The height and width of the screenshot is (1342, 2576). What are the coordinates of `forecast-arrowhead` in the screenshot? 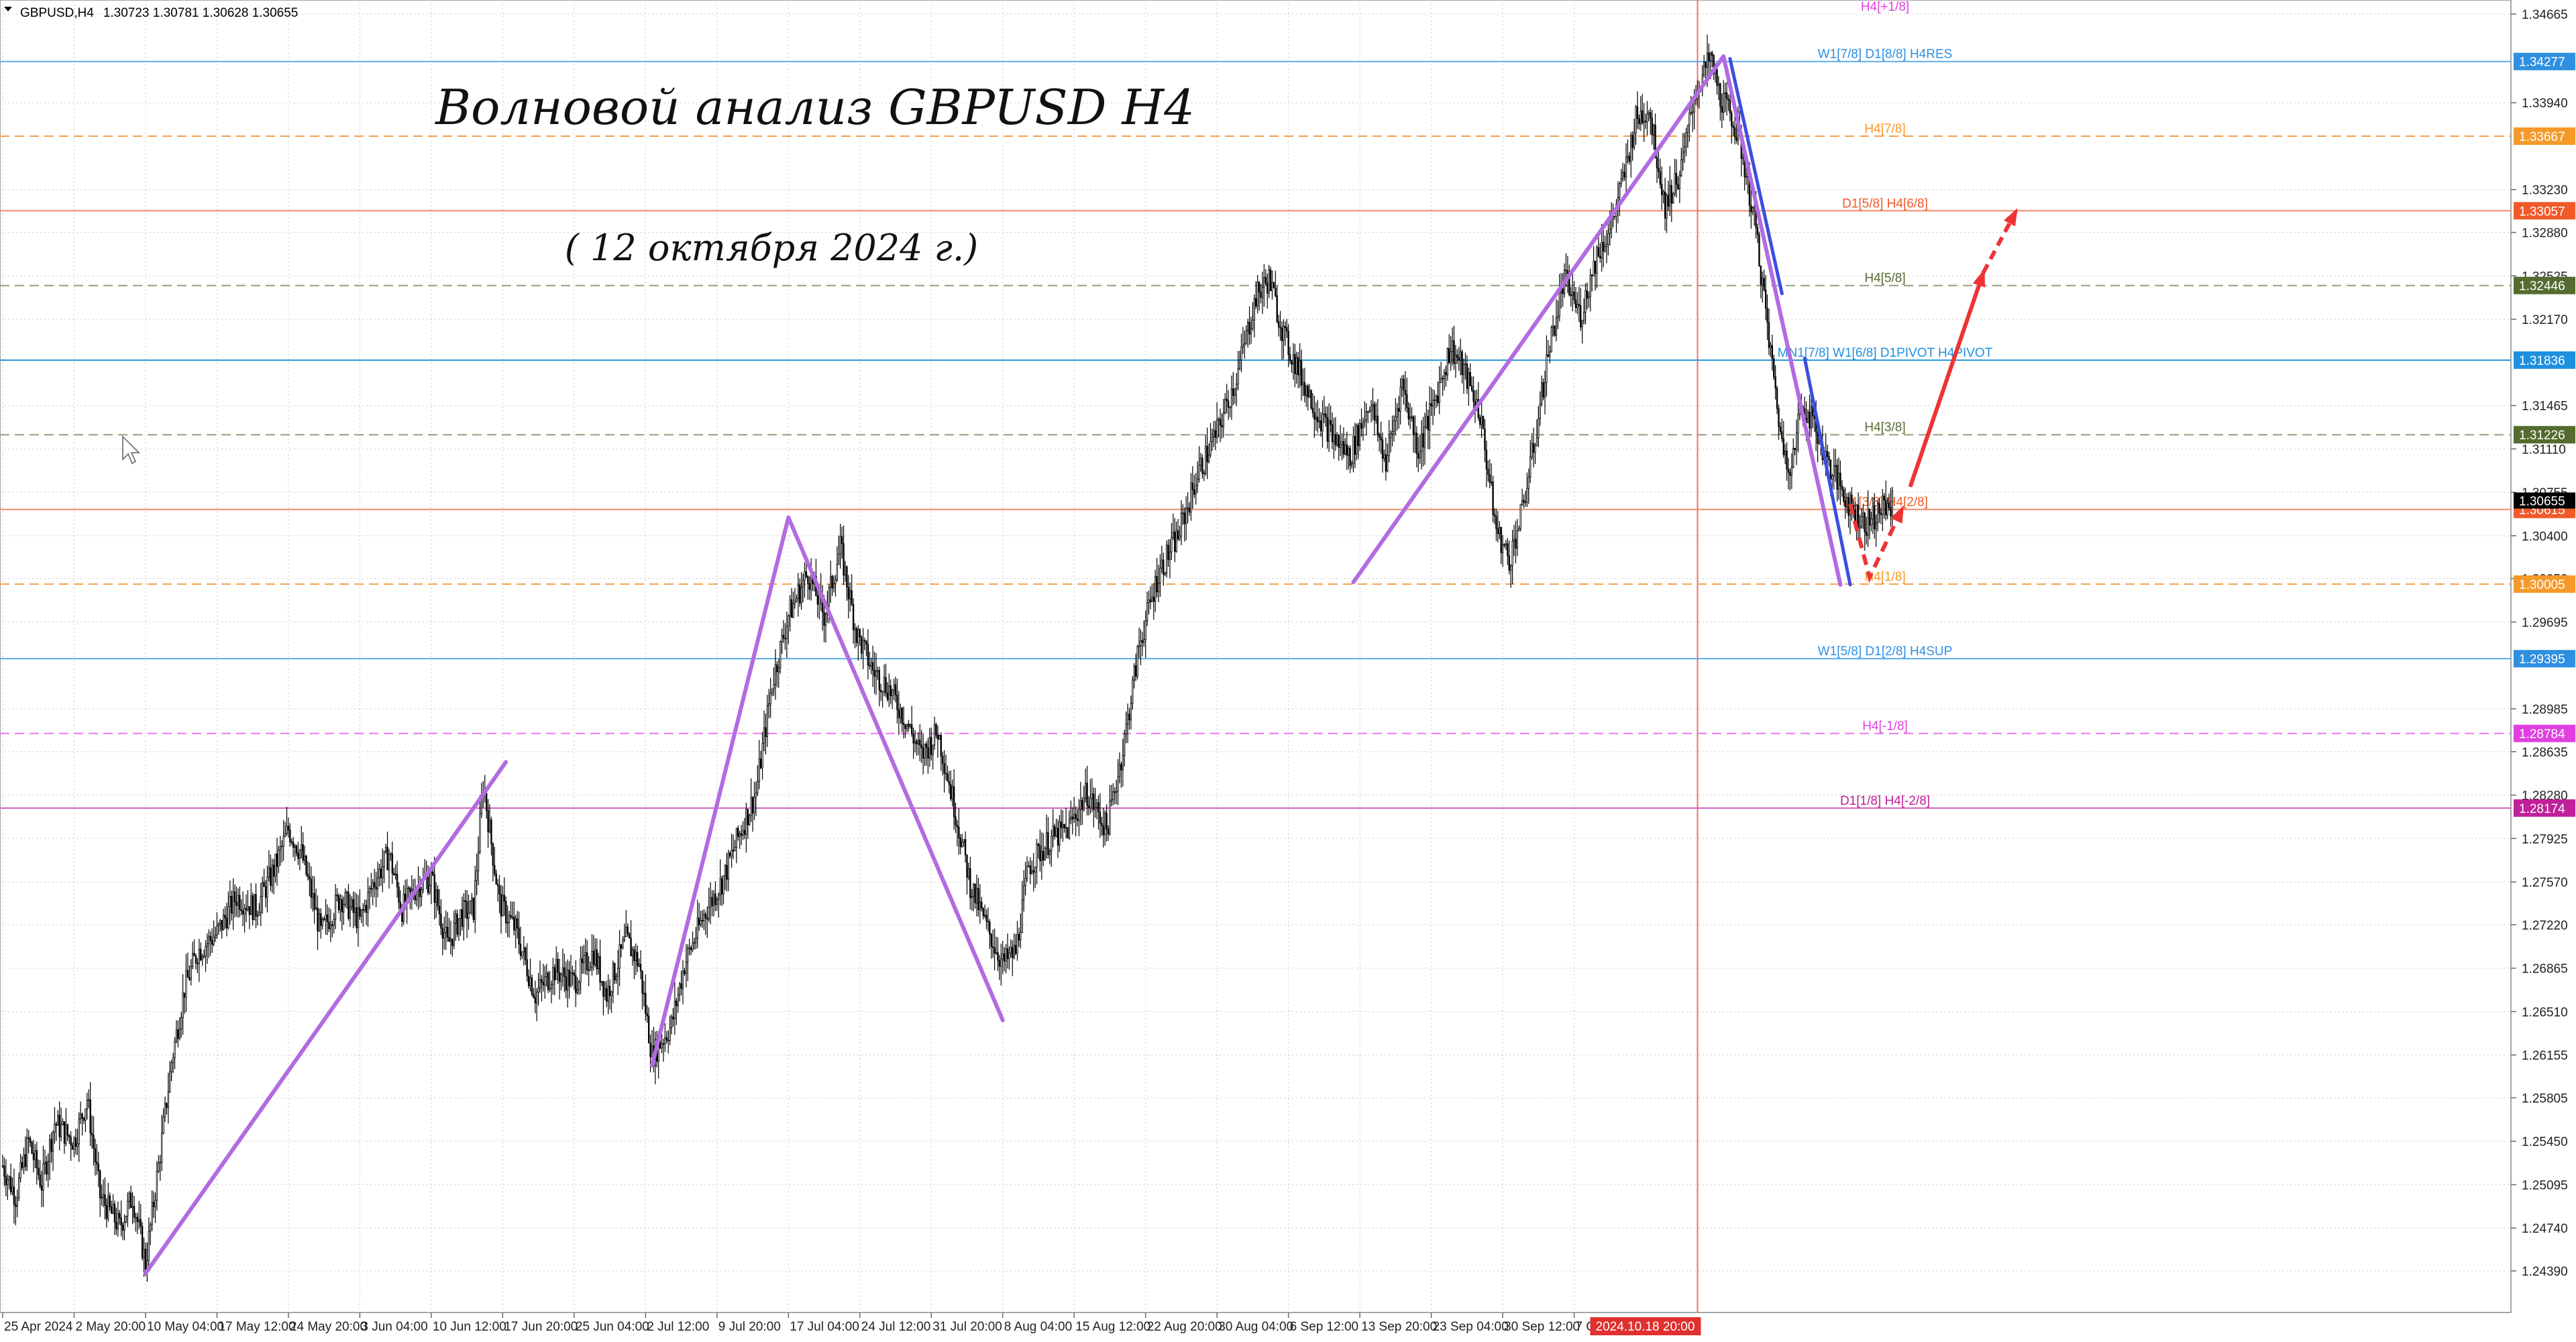 It's located at (1979, 278).